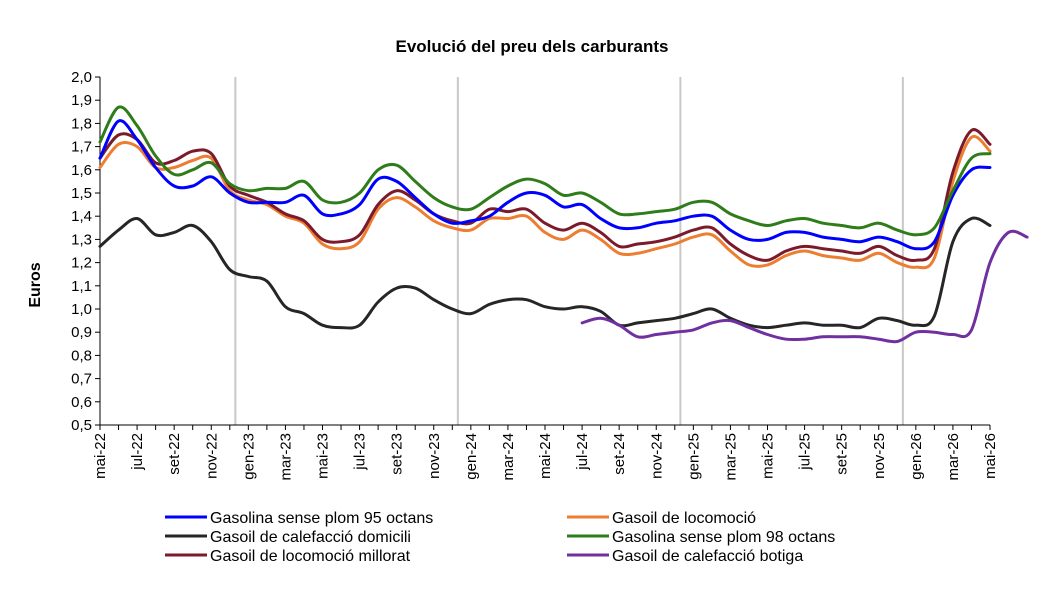  I want to click on x-tick-label: jul-22, so click(137, 452).